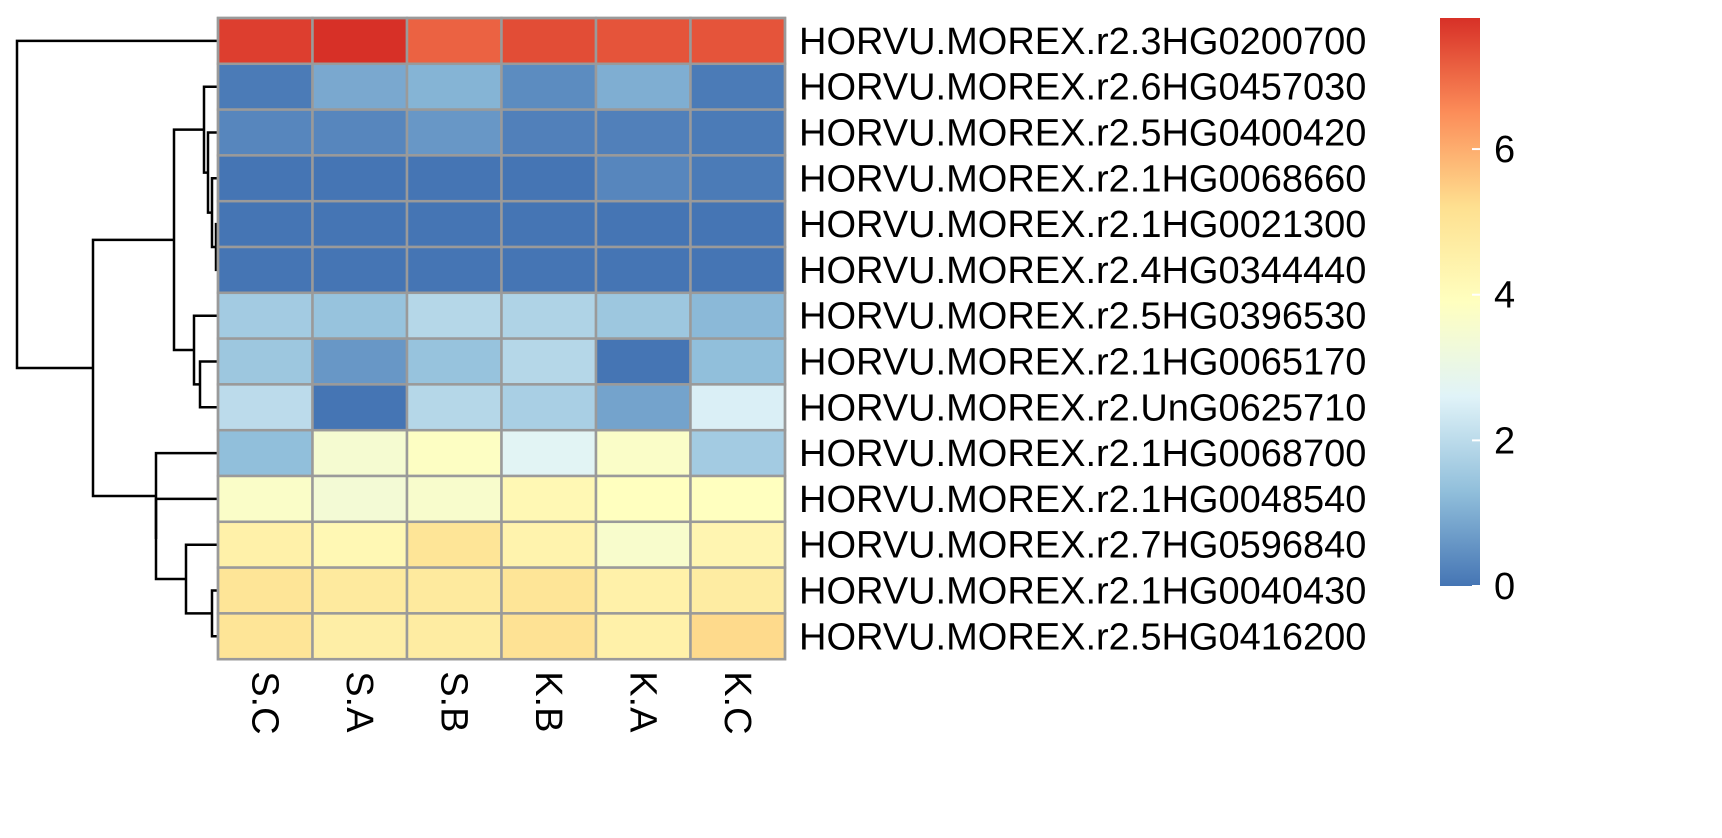 The image size is (1722, 838). Describe the element at coordinates (264, 702) in the screenshot. I see `column-label: S.C` at that location.